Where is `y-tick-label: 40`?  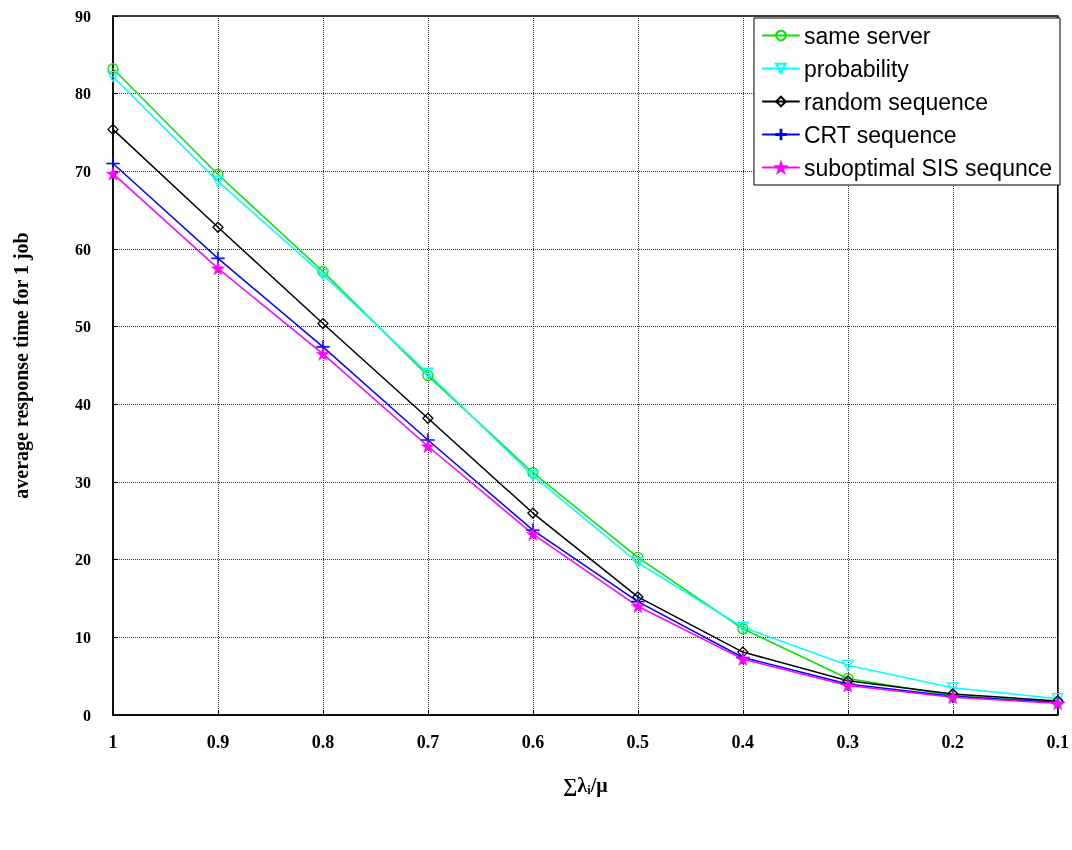 y-tick-label: 40 is located at coordinates (83, 404).